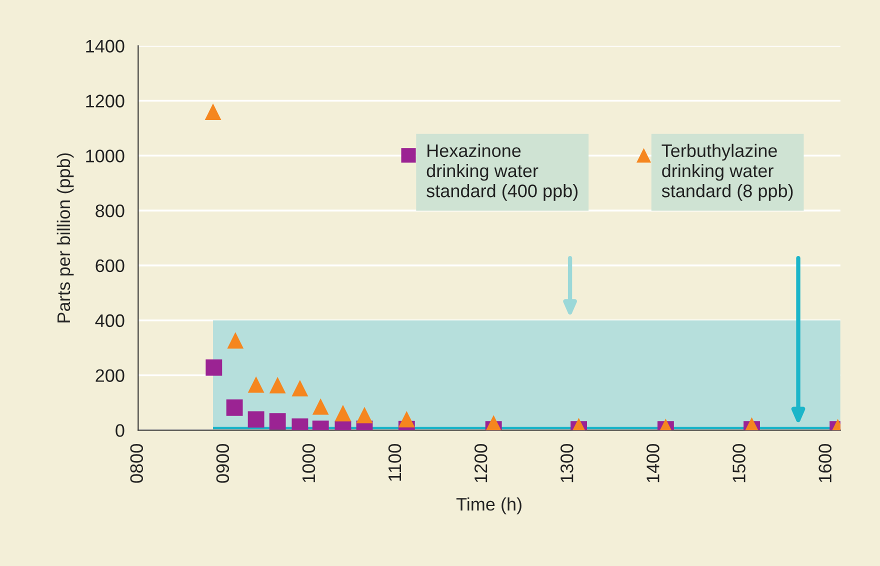  I want to click on x-tick-label: 1200, so click(481, 463).